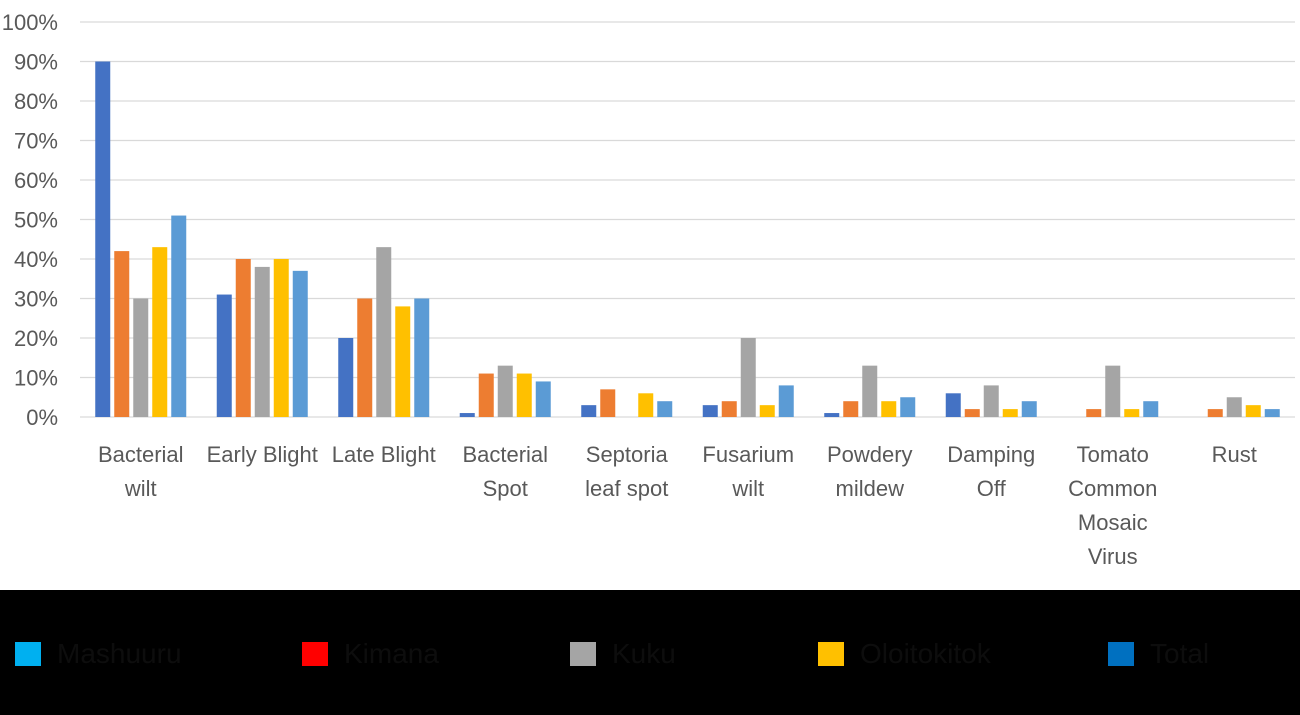  What do you see at coordinates (991, 471) in the screenshot?
I see `x-tick-label: Damping Off` at bounding box center [991, 471].